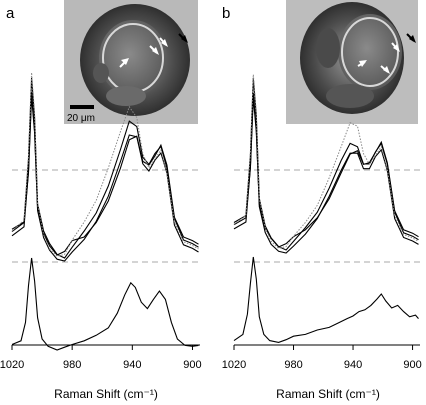  I want to click on micrograph-inset-a: 20 μm, so click(131, 62).